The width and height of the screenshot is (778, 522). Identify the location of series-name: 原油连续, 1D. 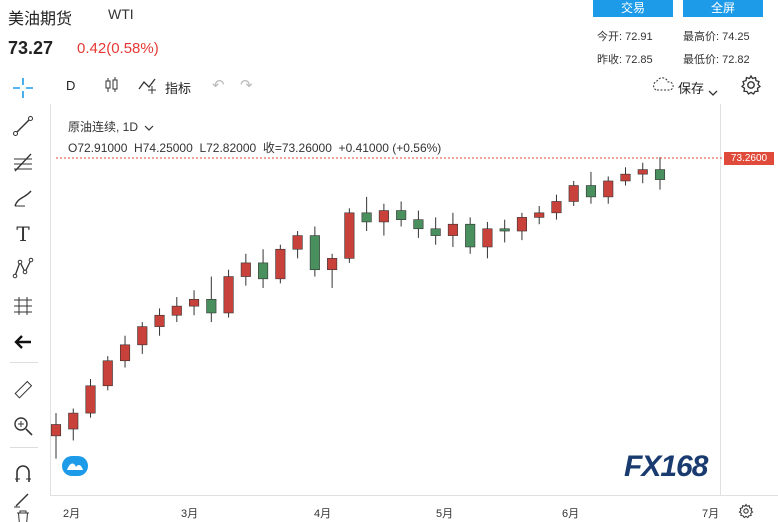
(111, 126).